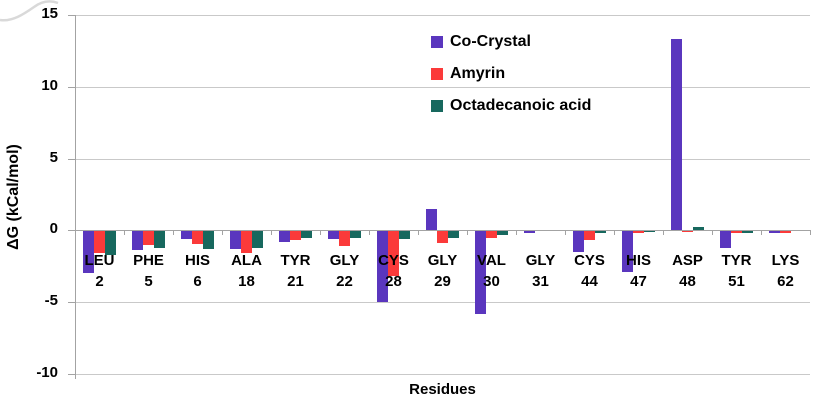 Image resolution: width=815 pixels, height=406 pixels. Describe the element at coordinates (540, 271) in the screenshot. I see `category-label: GLY 31` at that location.